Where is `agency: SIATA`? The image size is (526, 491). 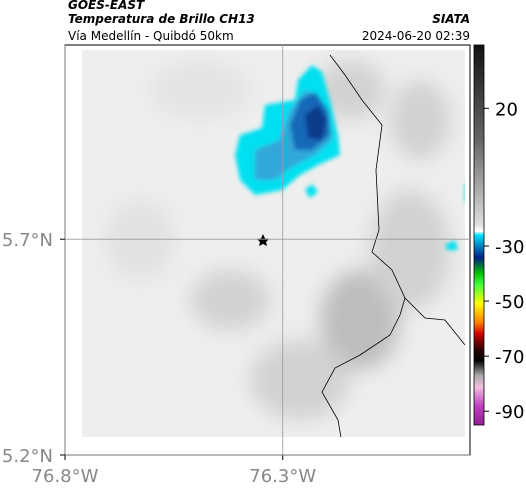
agency: SIATA is located at coordinates (451, 19).